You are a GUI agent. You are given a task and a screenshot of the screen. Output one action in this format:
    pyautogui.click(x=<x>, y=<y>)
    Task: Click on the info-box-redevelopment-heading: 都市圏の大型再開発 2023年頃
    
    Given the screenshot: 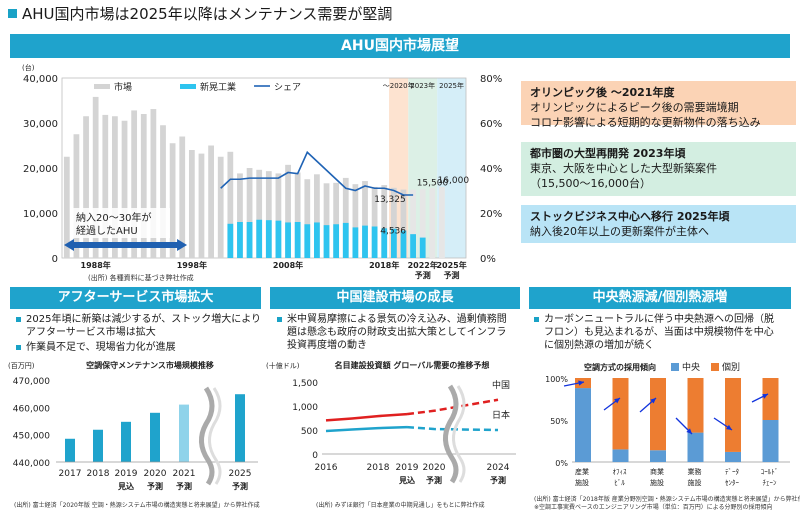 What is the action you would take?
    pyautogui.click(x=608, y=153)
    